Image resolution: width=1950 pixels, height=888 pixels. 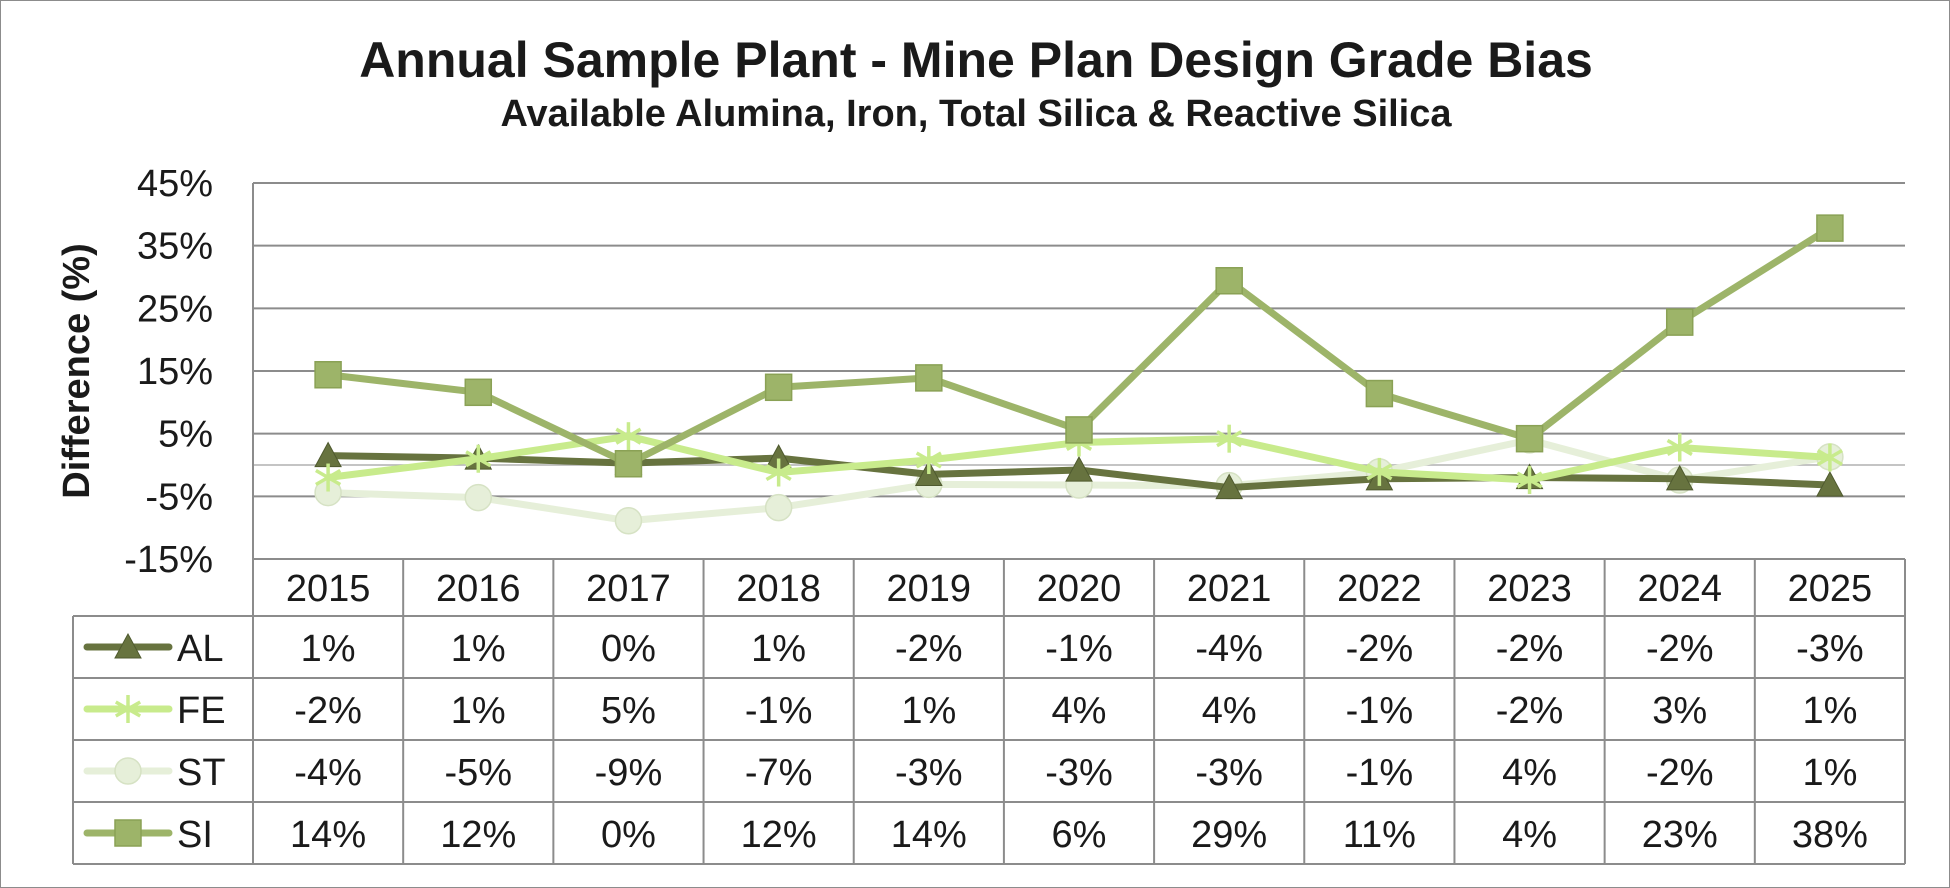 What do you see at coordinates (175, 184) in the screenshot?
I see `y-tick-label: 45%` at bounding box center [175, 184].